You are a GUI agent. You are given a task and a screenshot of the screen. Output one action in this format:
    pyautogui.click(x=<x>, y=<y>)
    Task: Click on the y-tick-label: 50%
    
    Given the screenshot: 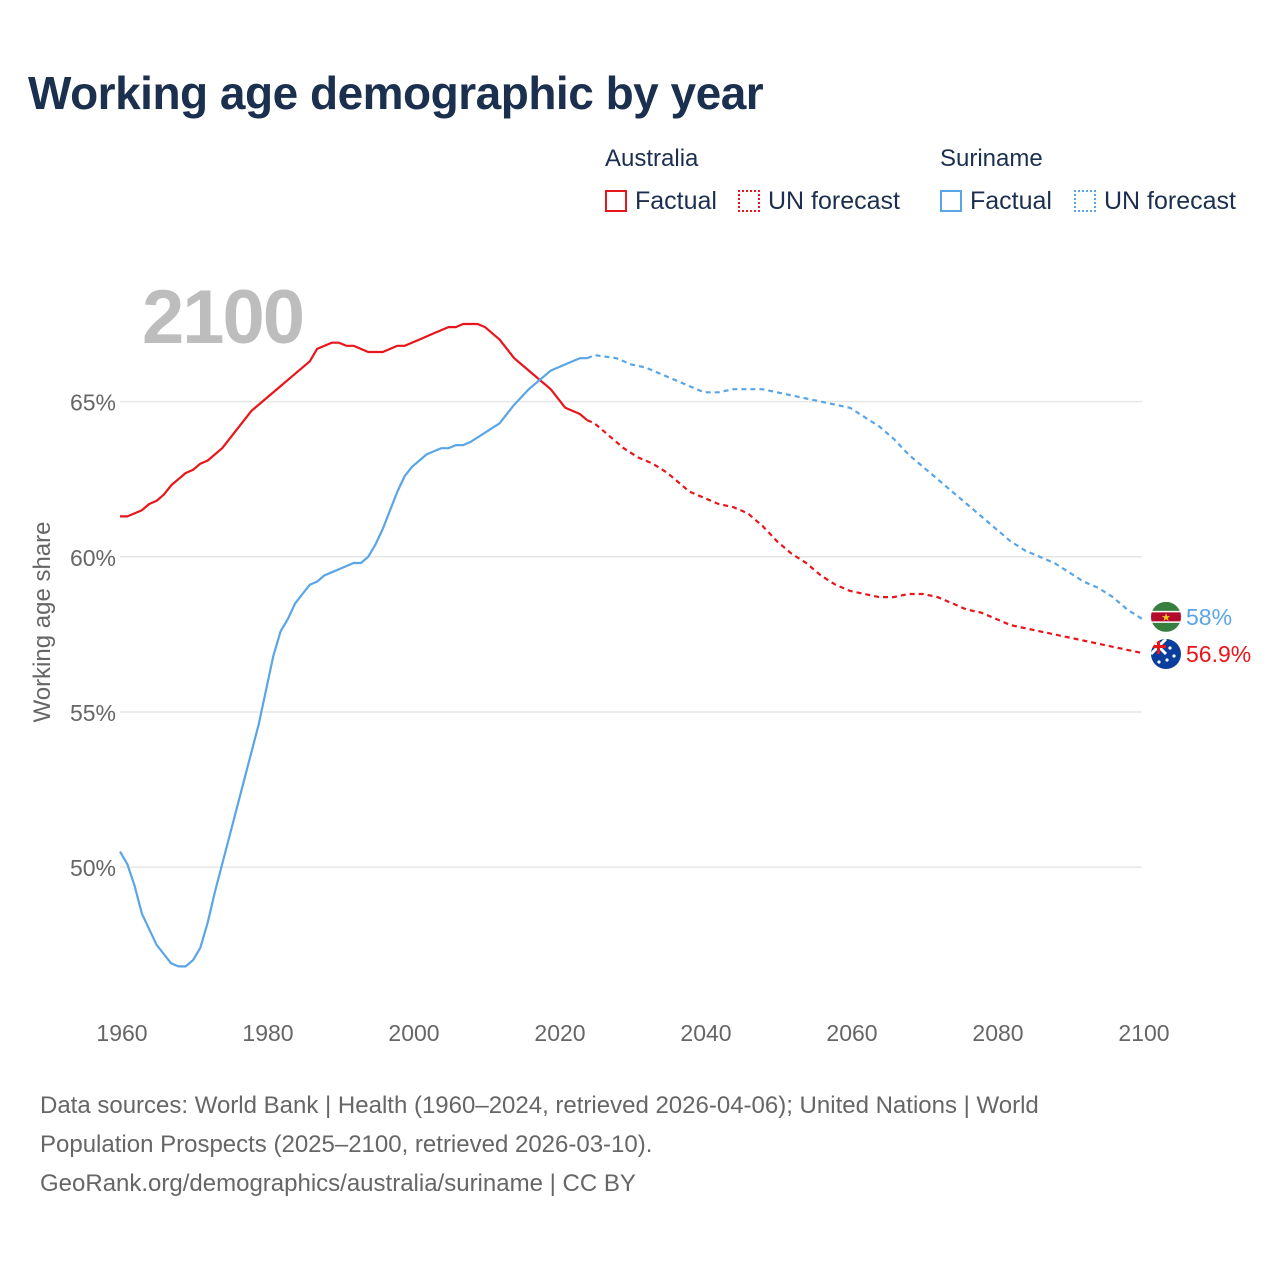 What is the action you would take?
    pyautogui.click(x=93, y=868)
    